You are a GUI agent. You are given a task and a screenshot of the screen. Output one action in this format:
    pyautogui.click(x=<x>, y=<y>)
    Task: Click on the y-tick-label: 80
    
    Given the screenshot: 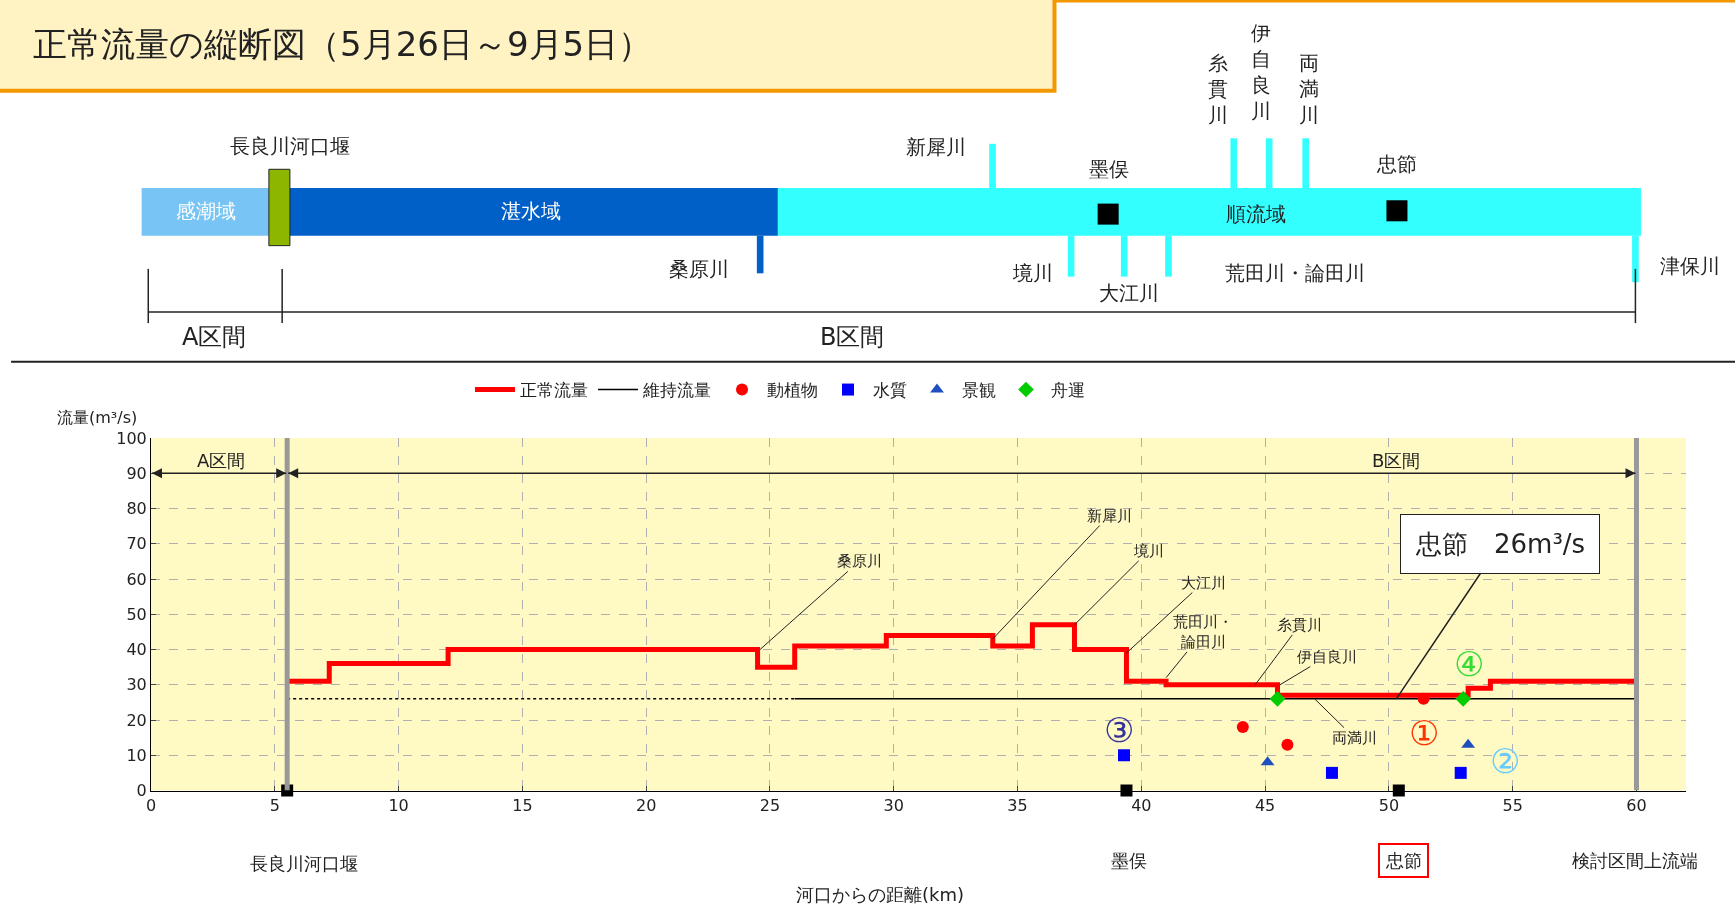 What is the action you would take?
    pyautogui.click(x=136, y=509)
    